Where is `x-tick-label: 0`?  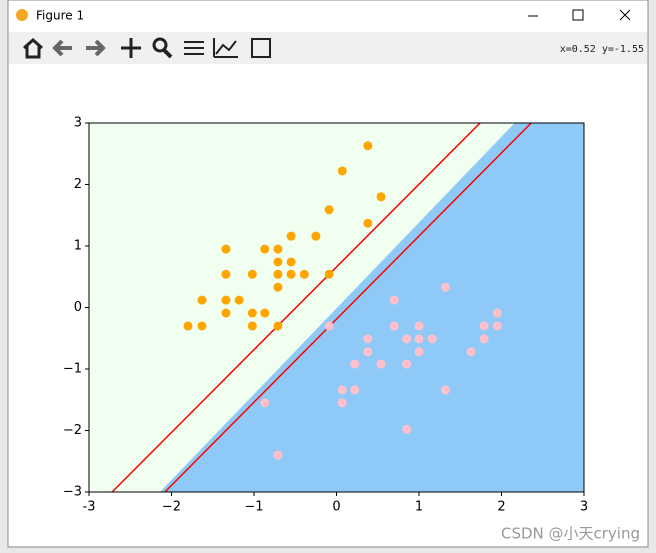
x-tick-label: 0 is located at coordinates (336, 507).